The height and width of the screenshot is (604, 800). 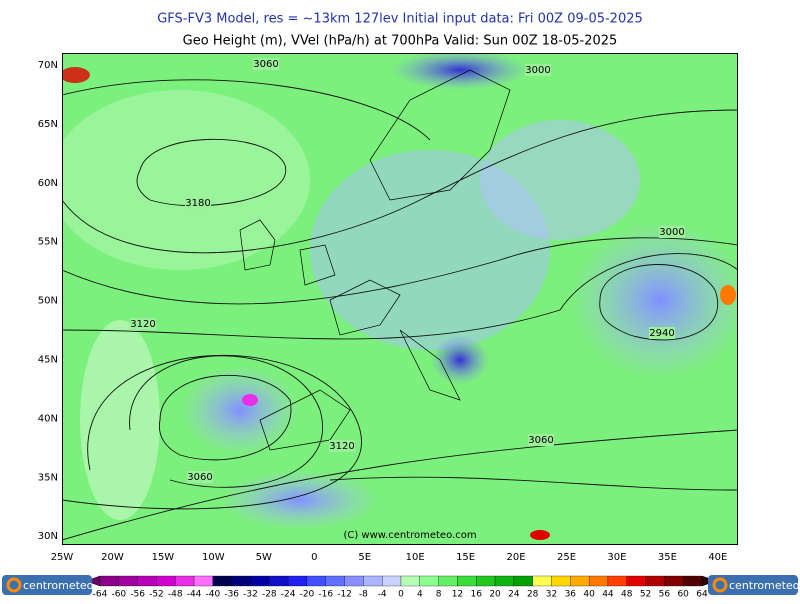 I want to click on latitude-label: 55N, so click(x=48, y=242).